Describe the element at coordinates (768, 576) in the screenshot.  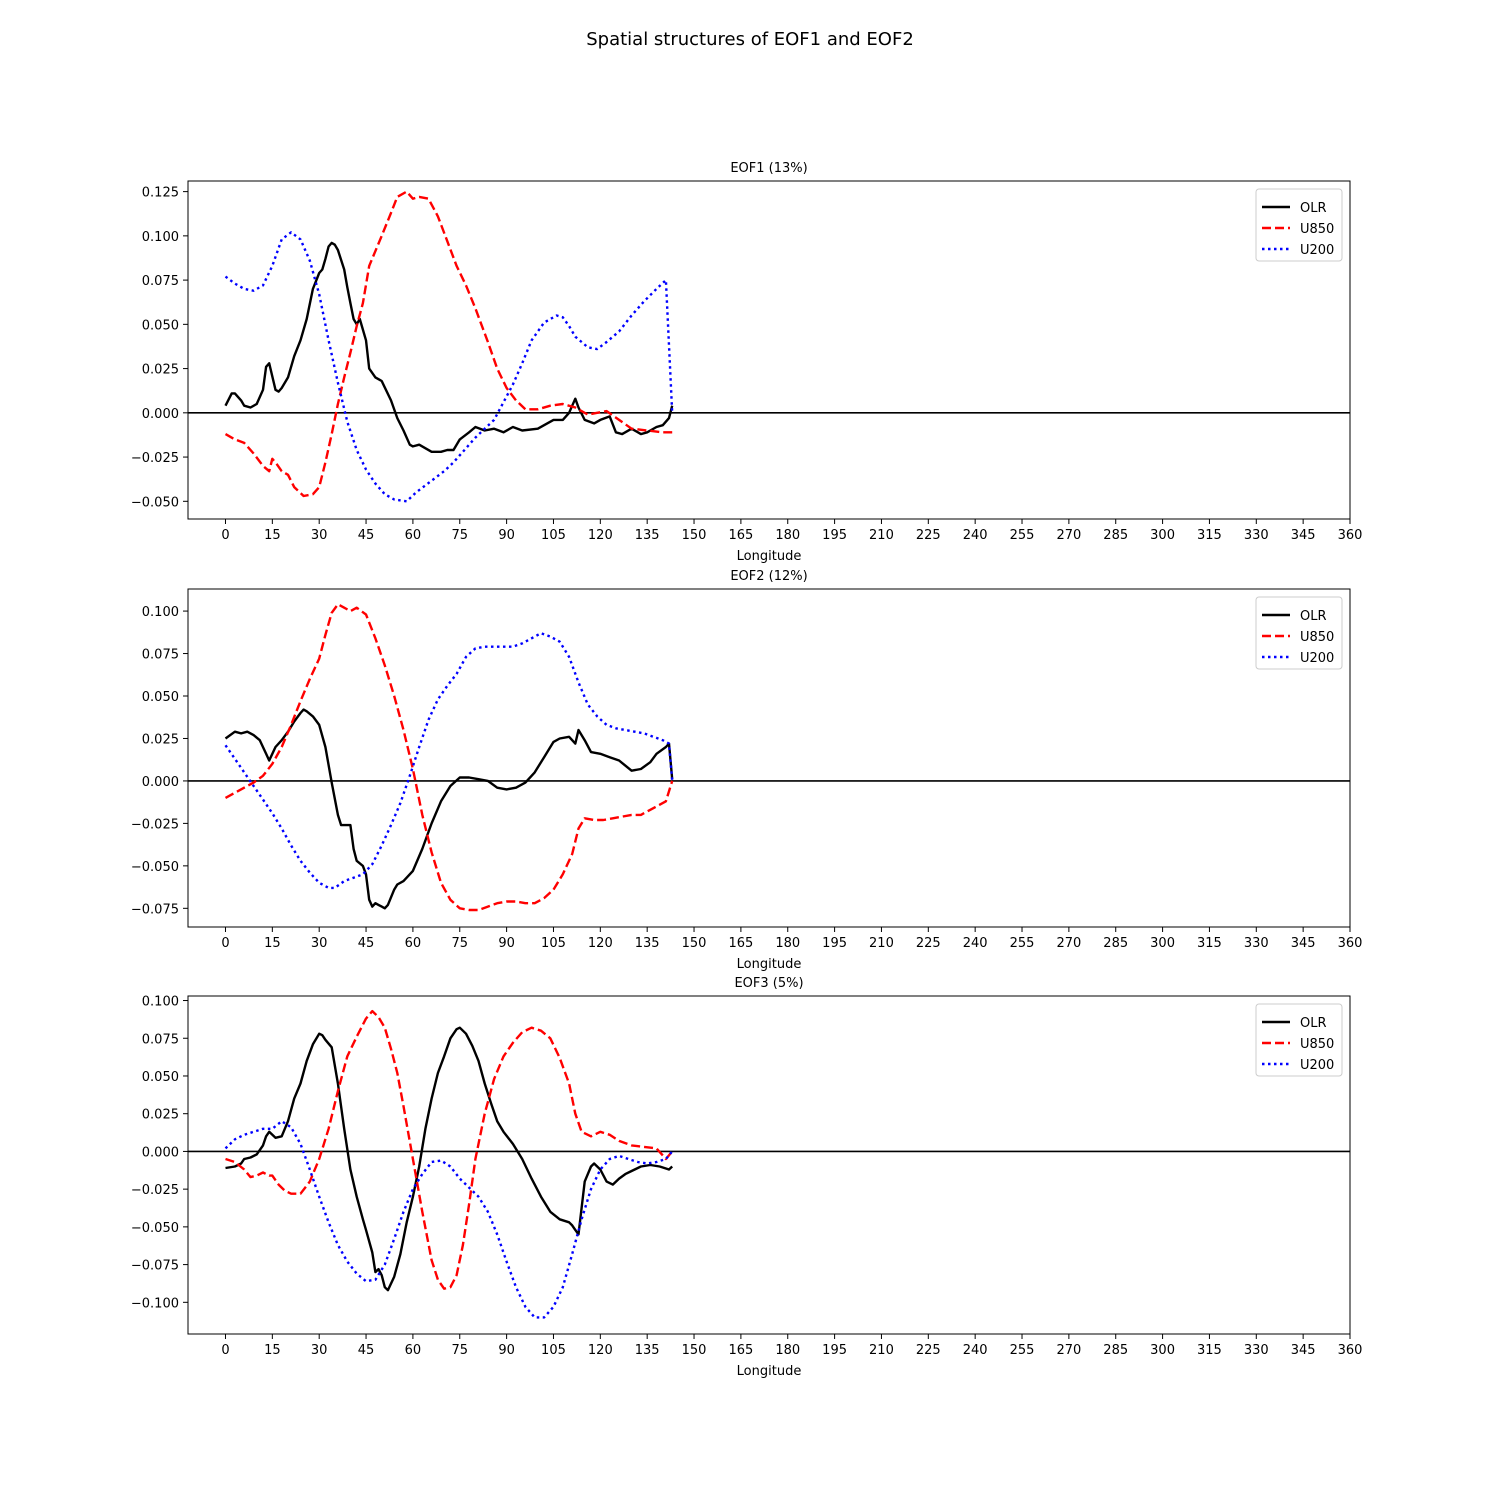
I see `panel-title: EOF2 (12%)` at that location.